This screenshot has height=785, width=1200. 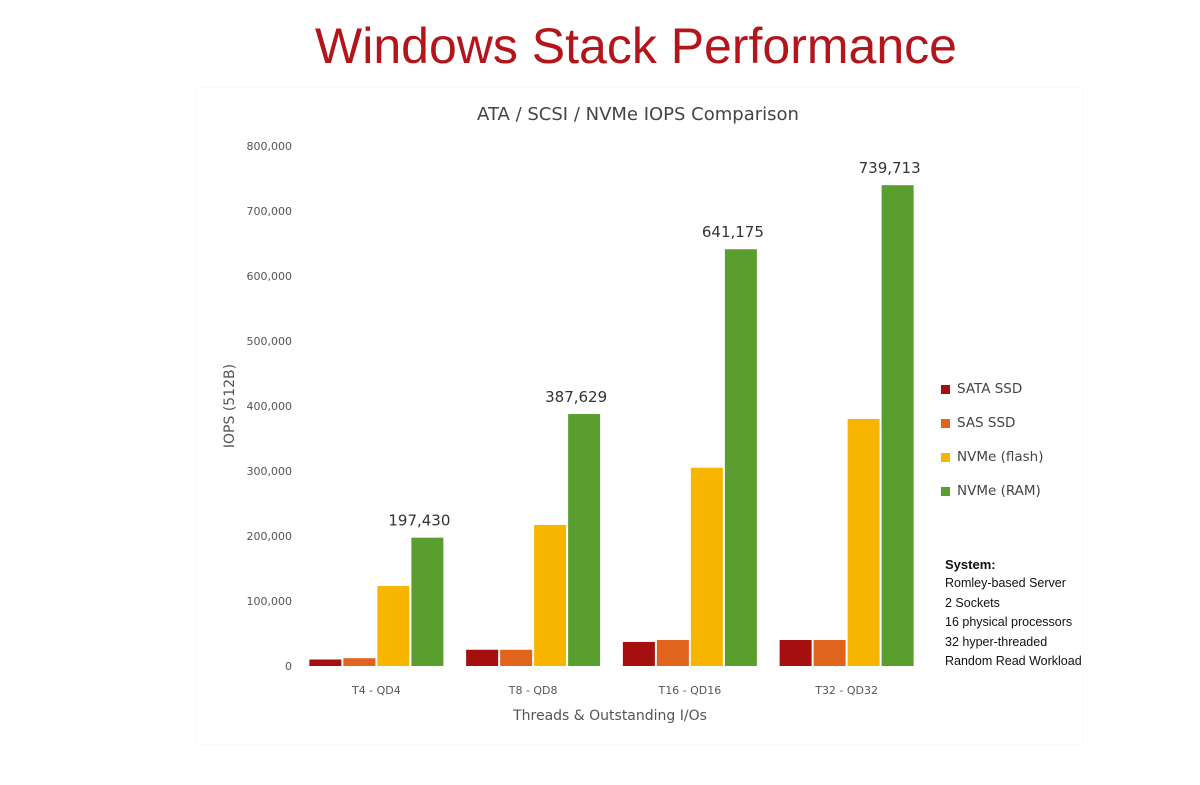 I want to click on system-note-line: Random Read Workload, so click(x=1013, y=661).